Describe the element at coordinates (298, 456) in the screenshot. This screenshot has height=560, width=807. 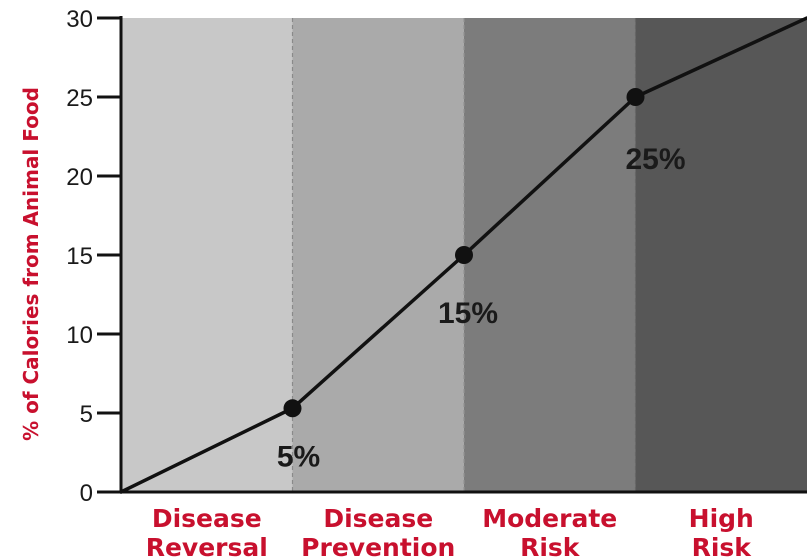
I see `data-label: 5%` at that location.